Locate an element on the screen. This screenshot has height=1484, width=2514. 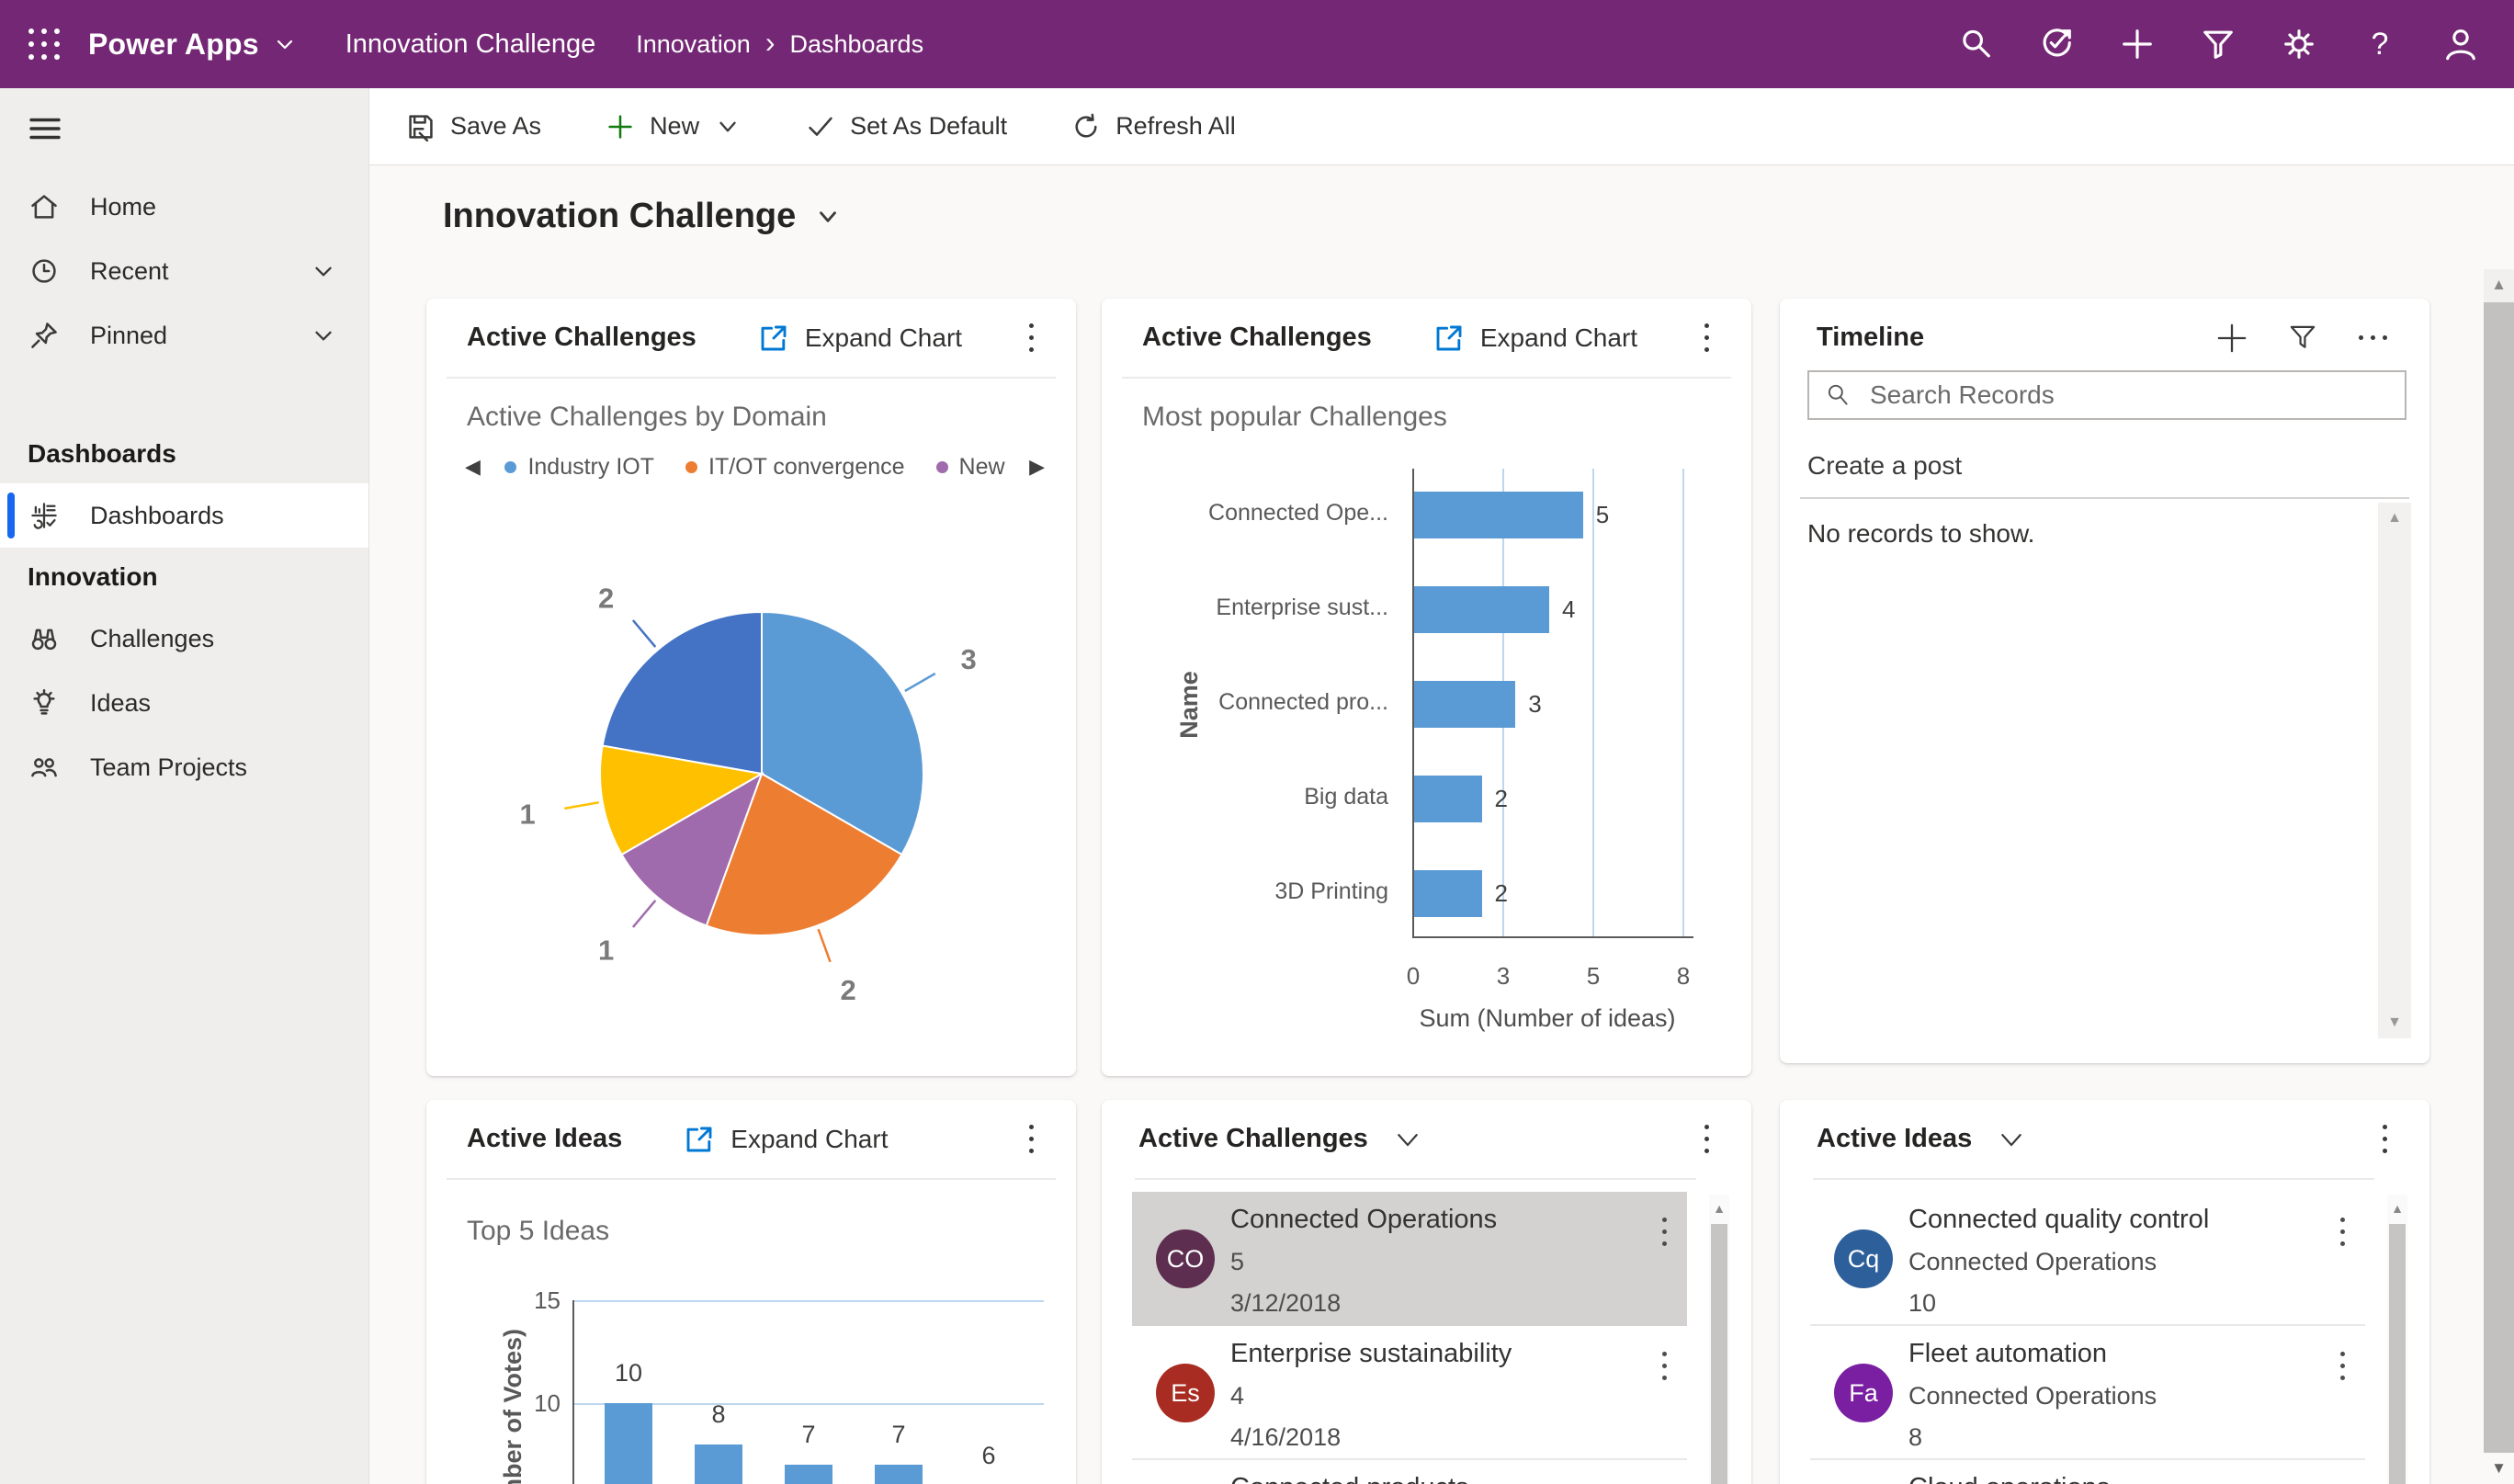
sidebar-item-team-projects: Team Projects is located at coordinates (184, 767).